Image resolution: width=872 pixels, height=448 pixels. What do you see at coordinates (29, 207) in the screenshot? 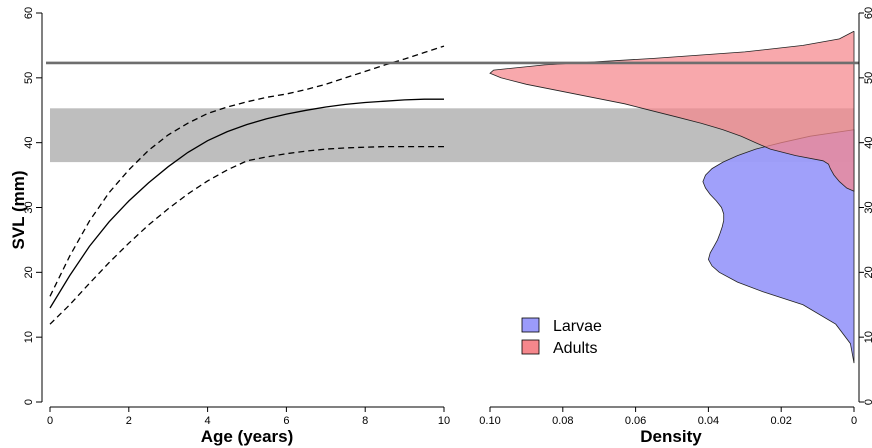
I see `y-tick-label: 30` at bounding box center [29, 207].